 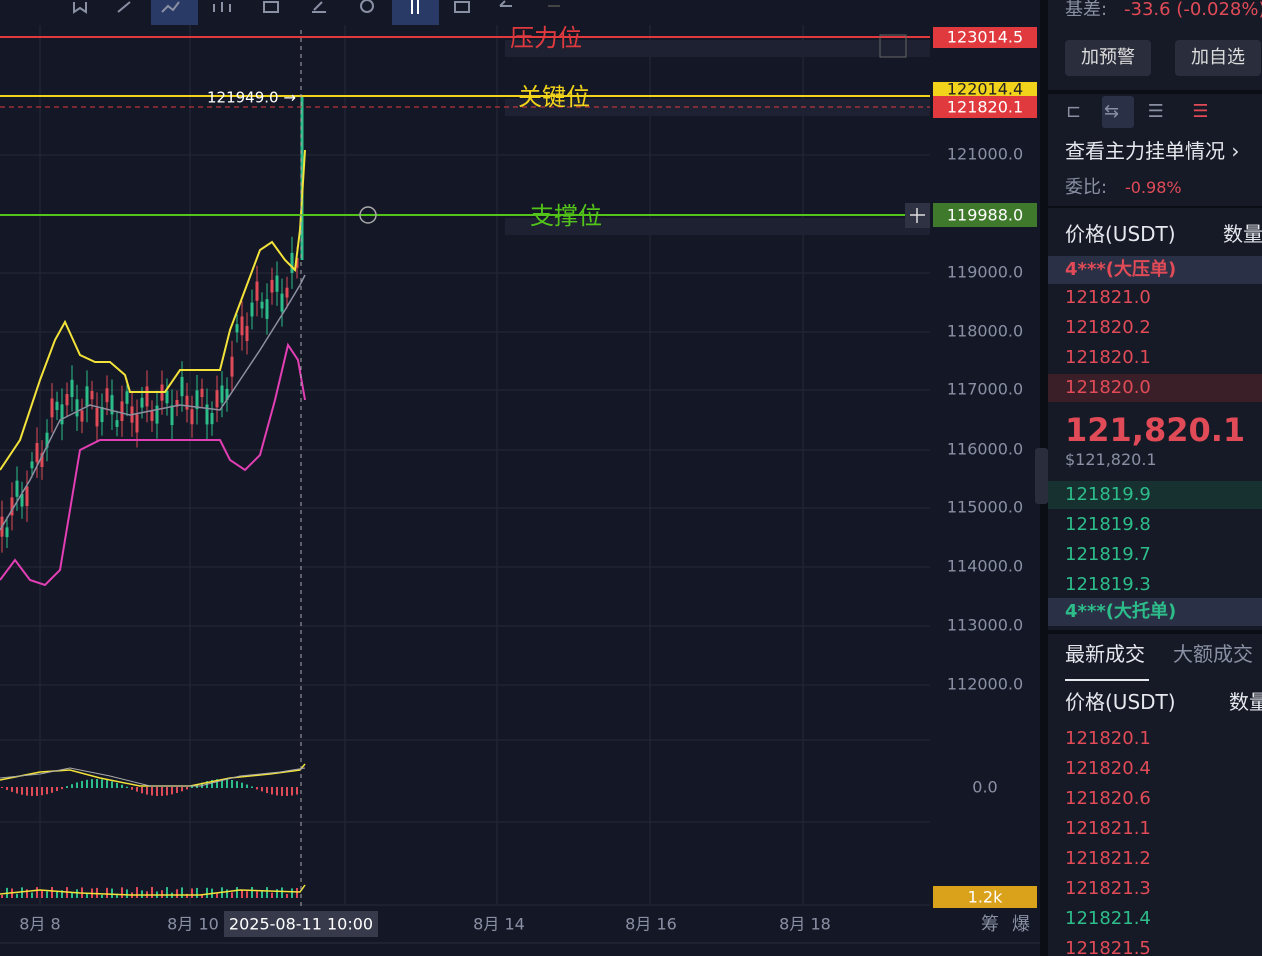 I want to click on volume-tag, so click(x=985, y=897).